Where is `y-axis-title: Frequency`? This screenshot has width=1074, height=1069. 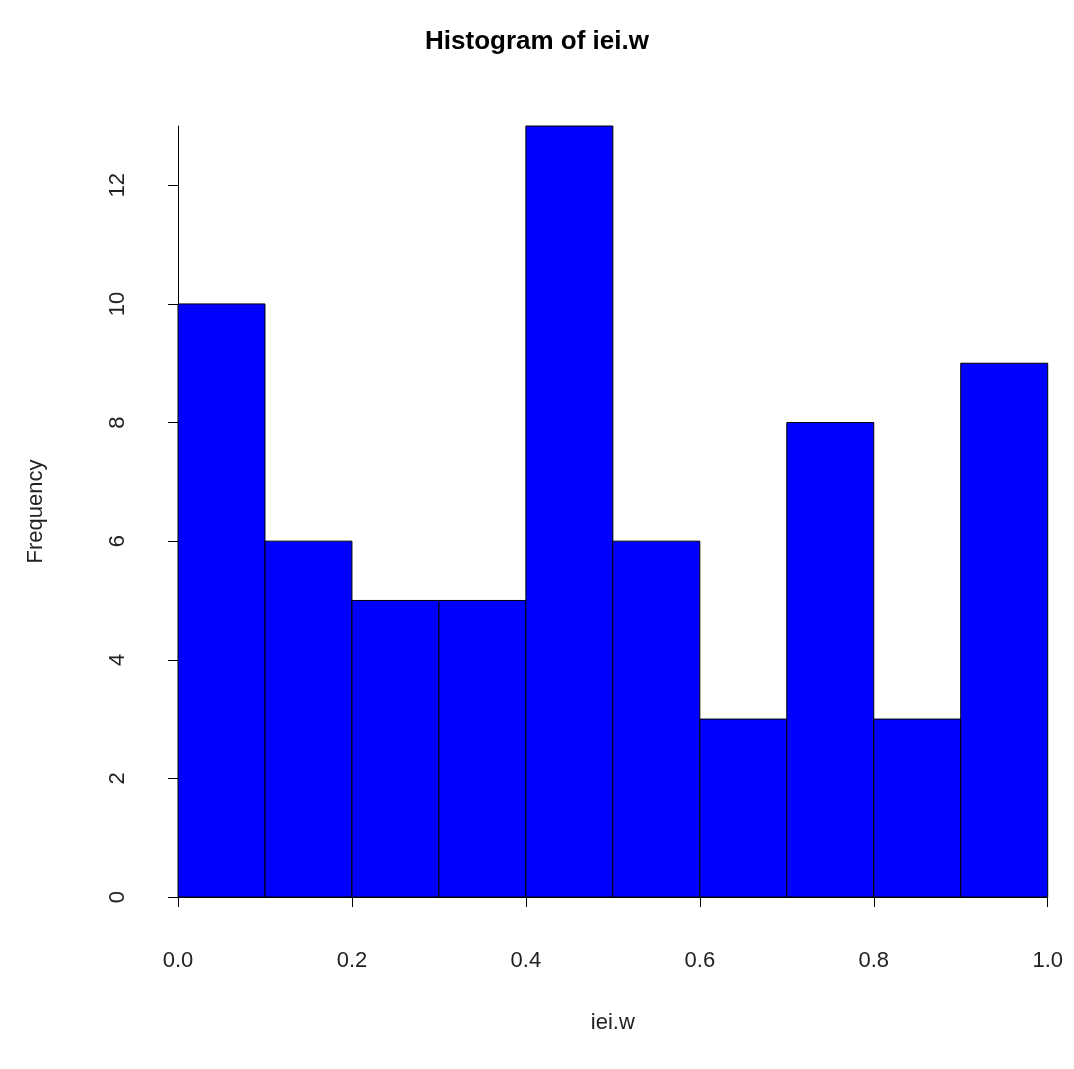
y-axis-title: Frequency is located at coordinates (34, 511).